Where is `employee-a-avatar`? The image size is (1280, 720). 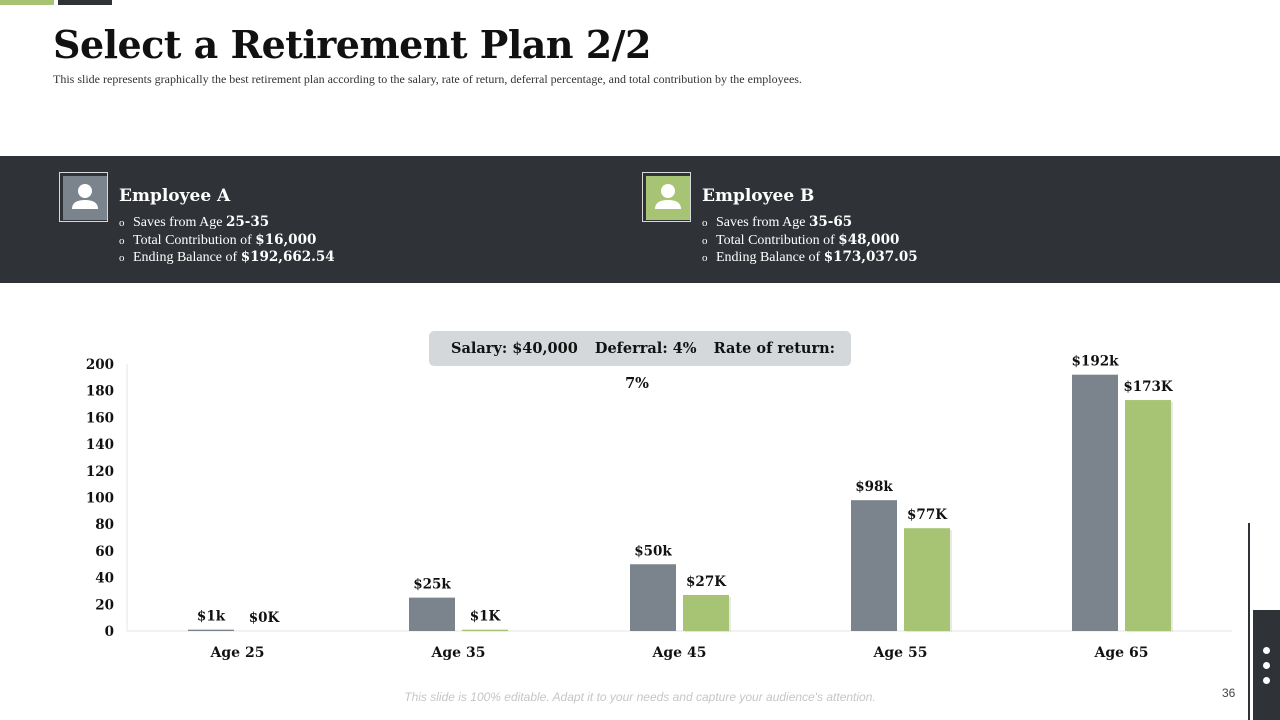
employee-a-avatar is located at coordinates (85, 198).